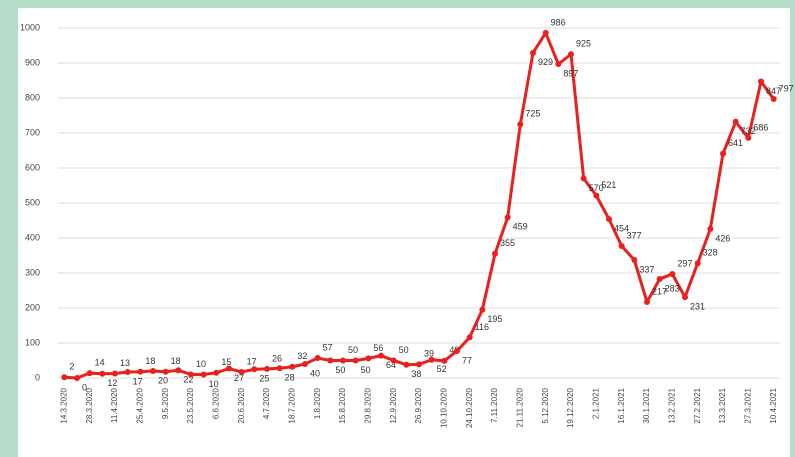  I want to click on x-tick-label: 9.5.2020, so click(165, 403).